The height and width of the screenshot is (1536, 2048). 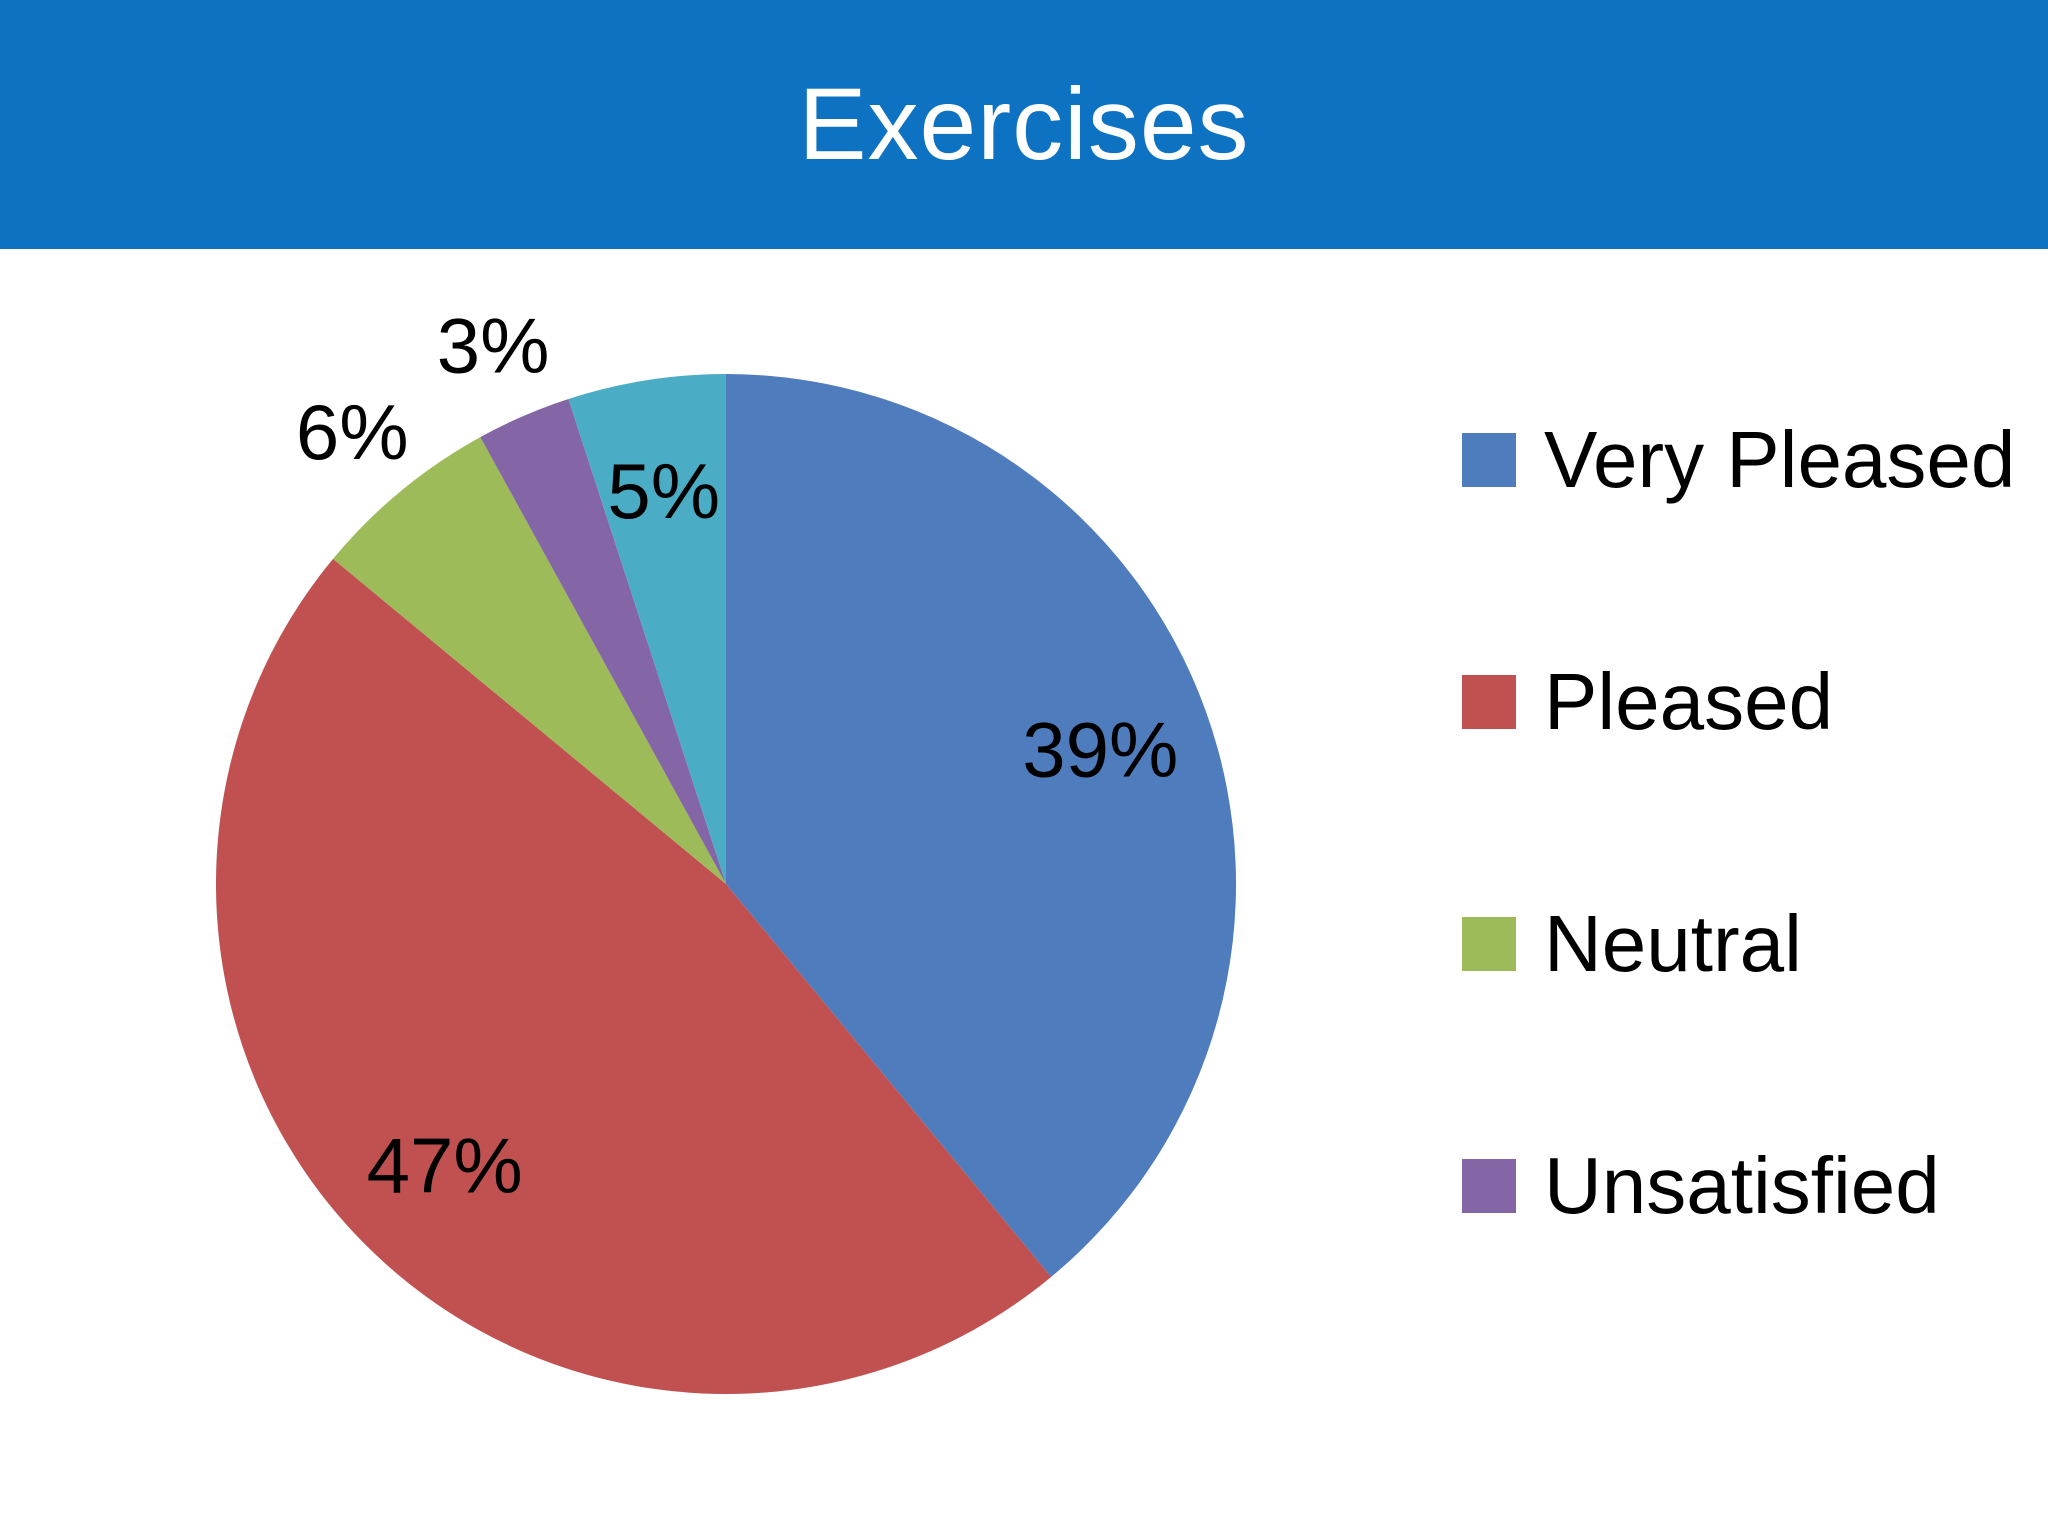 I want to click on page-title: Exercises, so click(x=1024, y=124).